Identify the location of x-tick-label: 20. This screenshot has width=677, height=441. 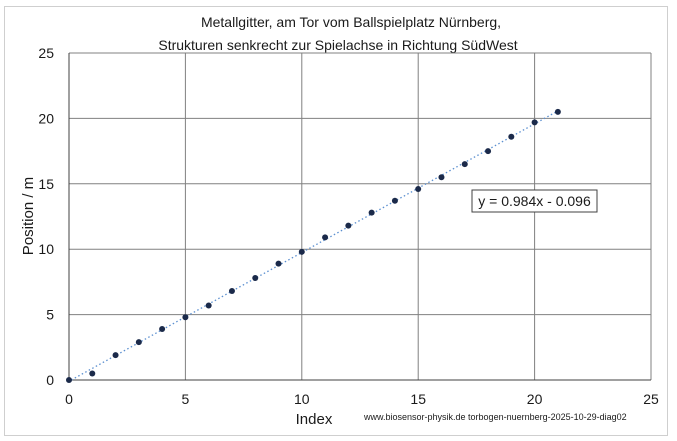
(535, 399).